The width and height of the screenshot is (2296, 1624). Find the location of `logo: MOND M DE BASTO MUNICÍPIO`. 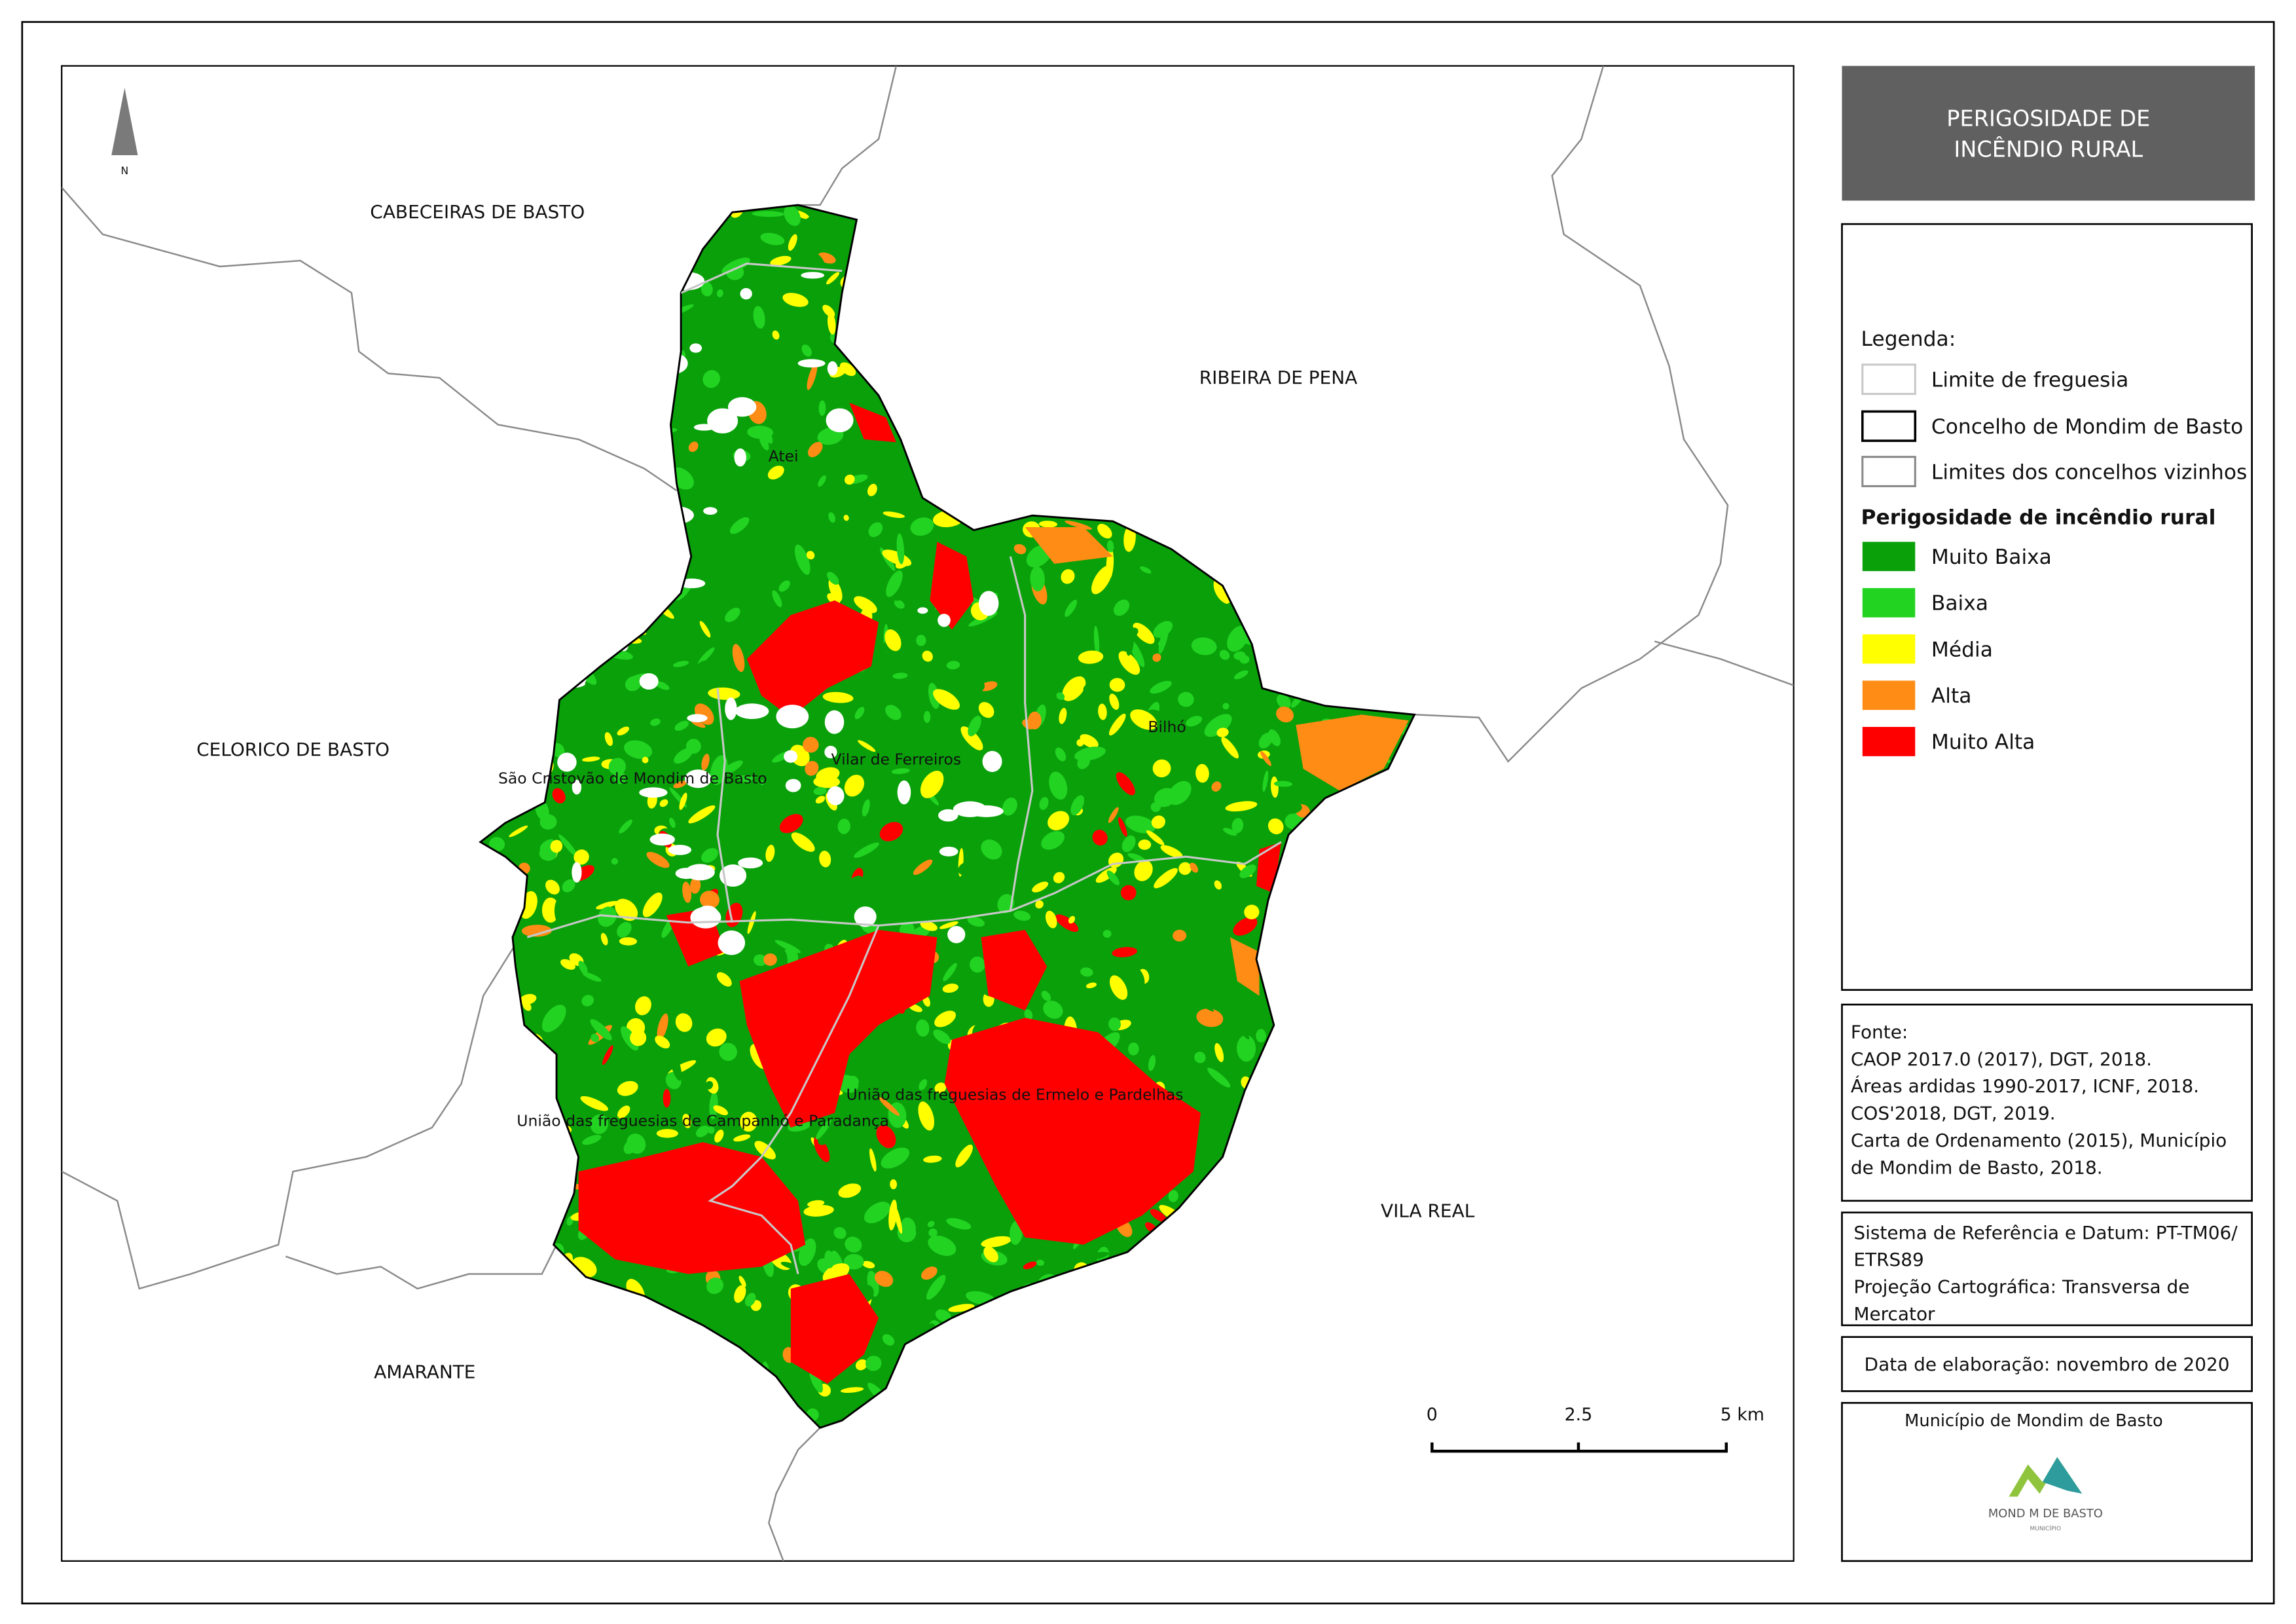

logo: MOND M DE BASTO MUNICÍPIO is located at coordinates (2045, 1494).